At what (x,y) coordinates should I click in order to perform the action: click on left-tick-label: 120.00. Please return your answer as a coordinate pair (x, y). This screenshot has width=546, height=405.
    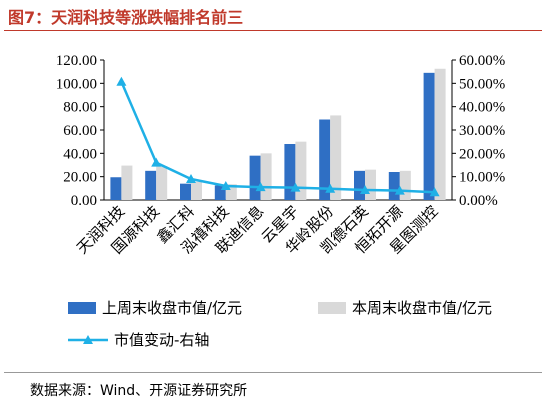
    Looking at the image, I should click on (76, 61).